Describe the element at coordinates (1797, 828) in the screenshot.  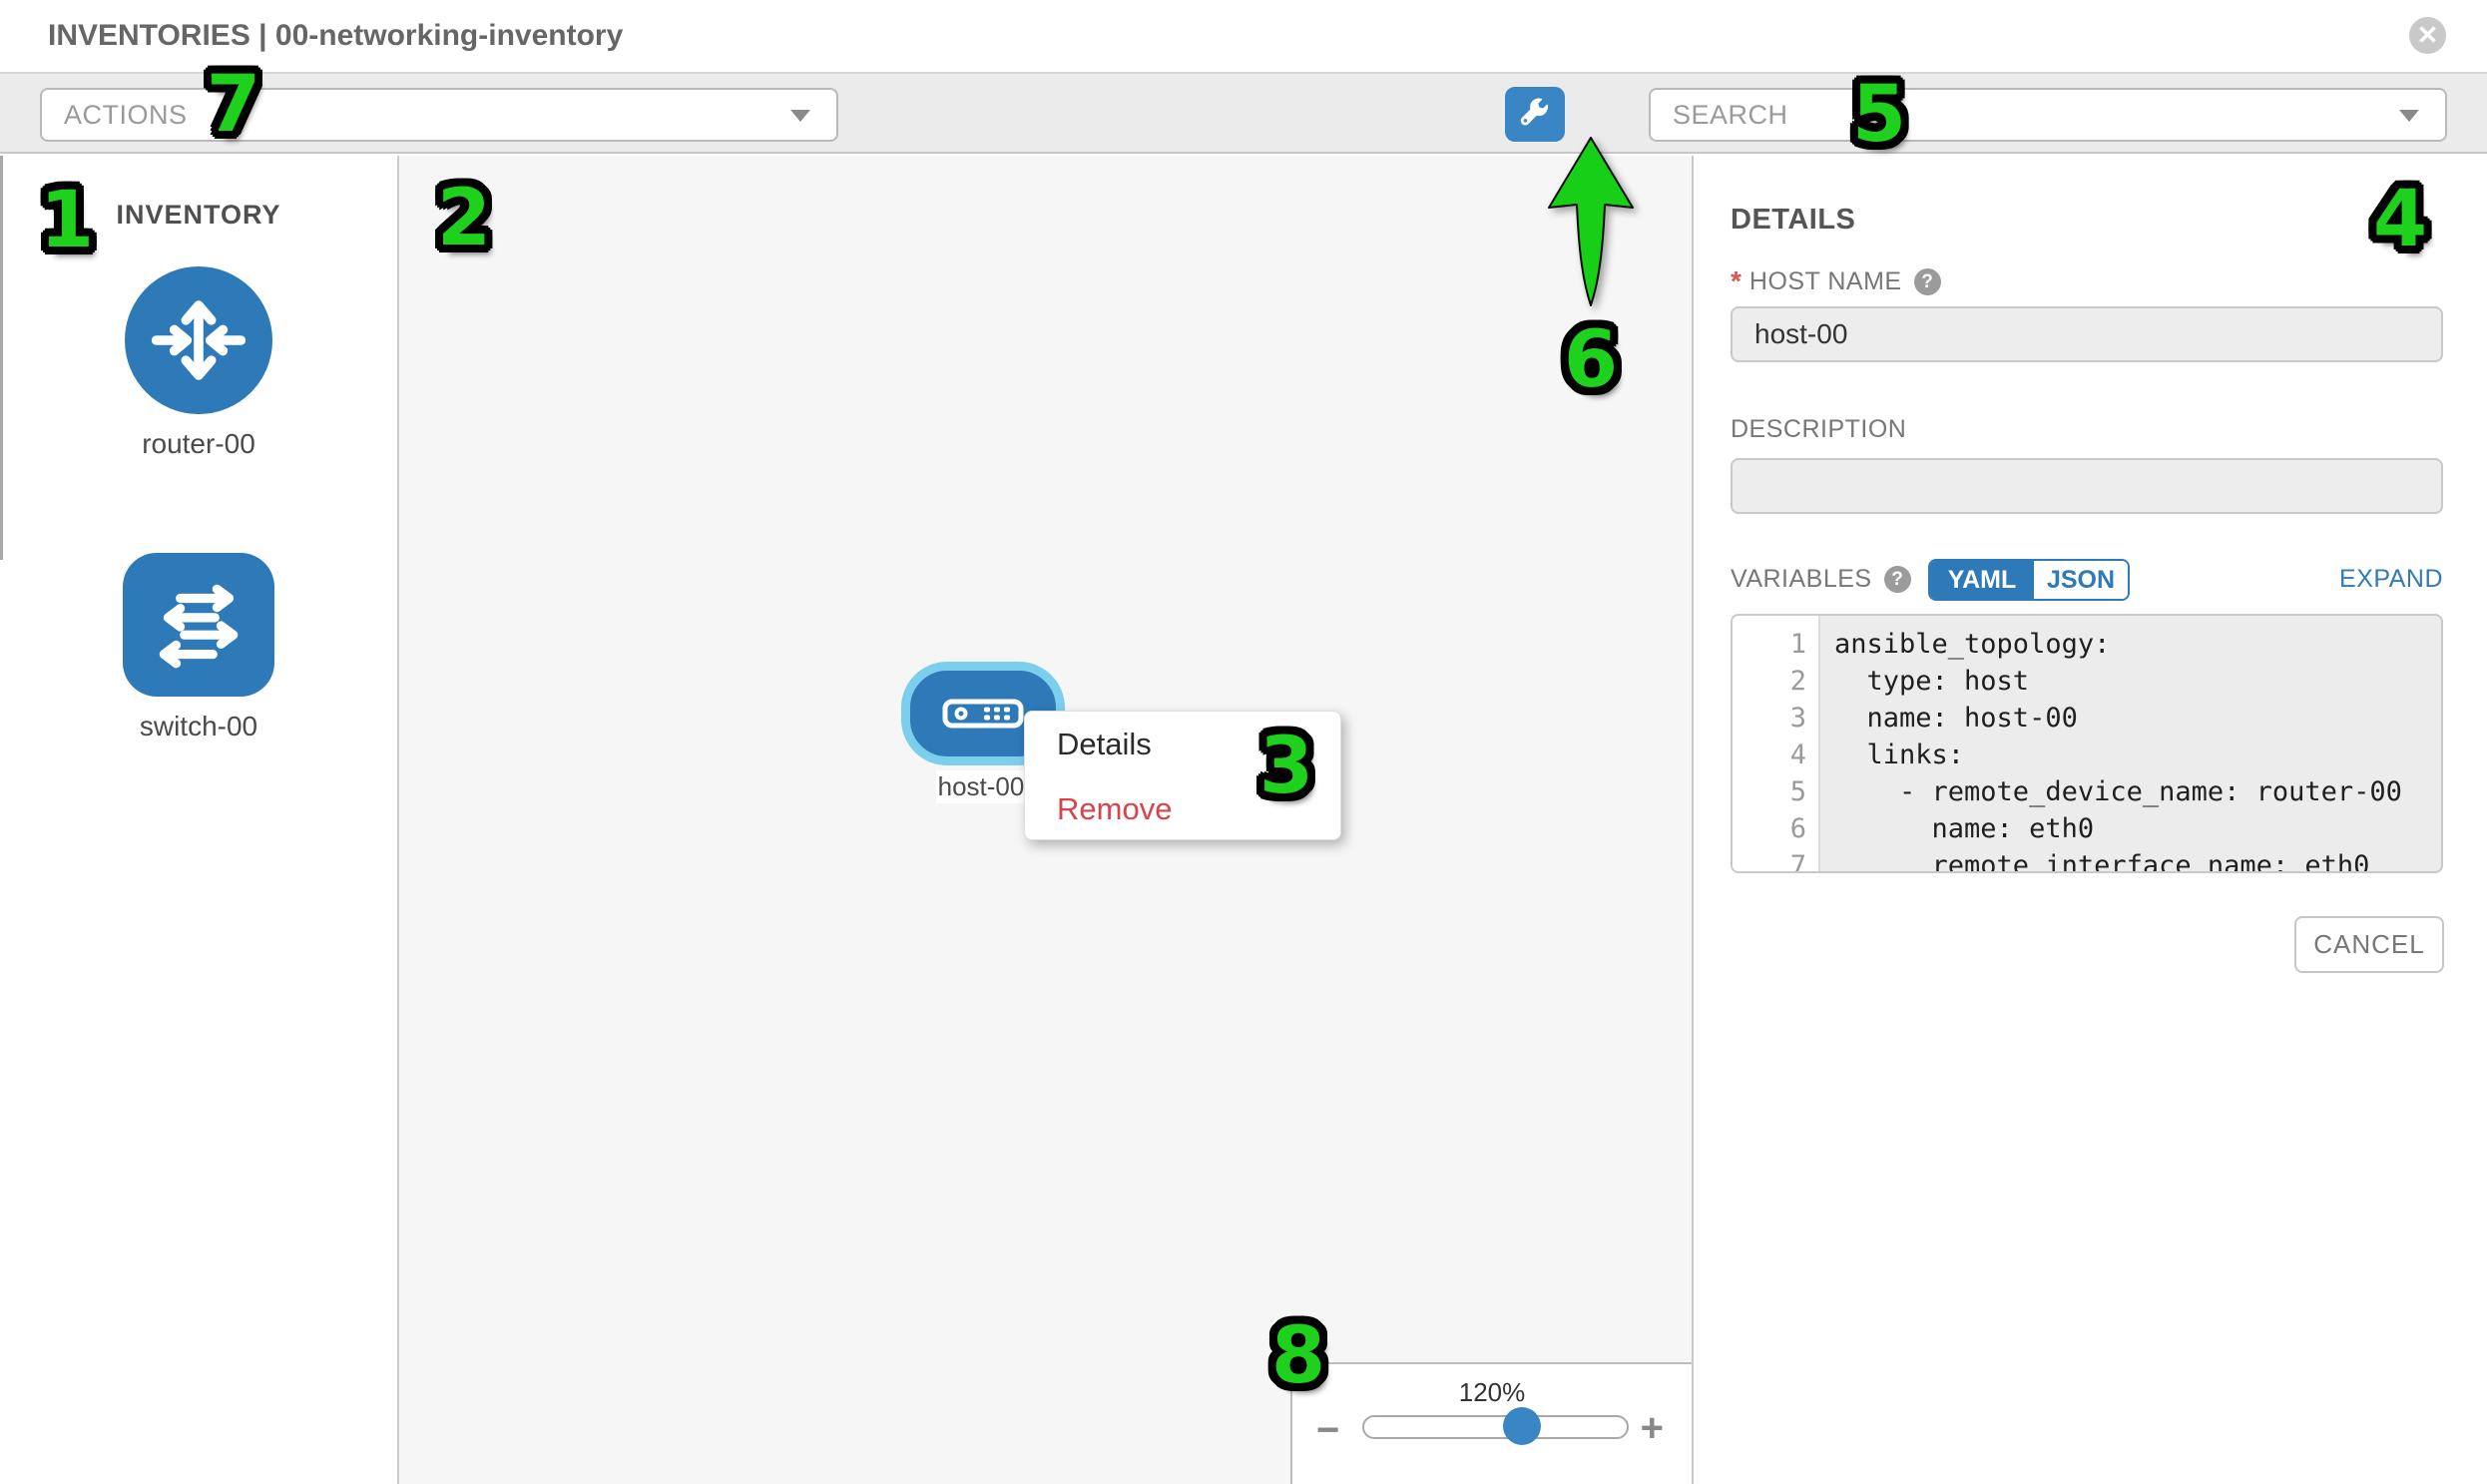
I see `line-number: 6` at that location.